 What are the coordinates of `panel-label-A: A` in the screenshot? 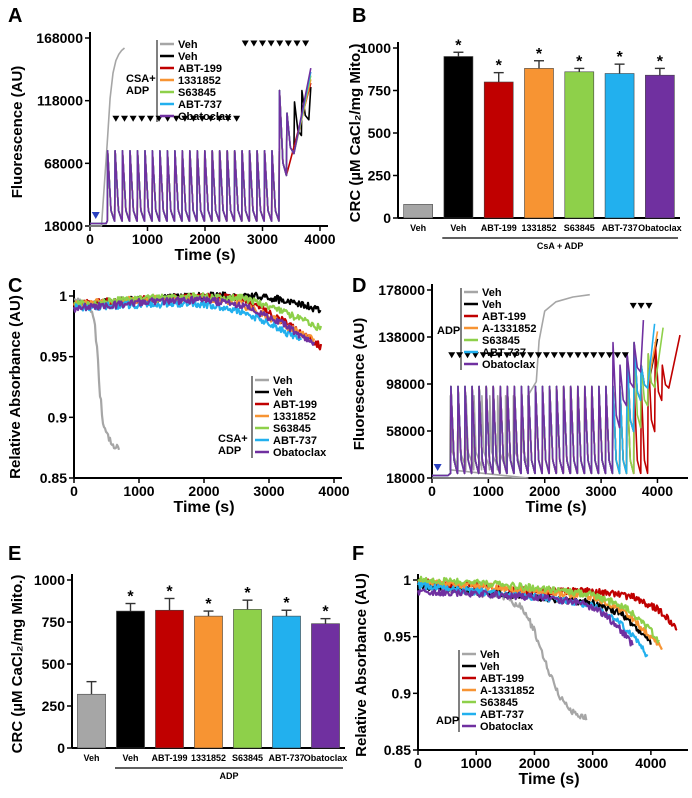 It's located at (15, 16).